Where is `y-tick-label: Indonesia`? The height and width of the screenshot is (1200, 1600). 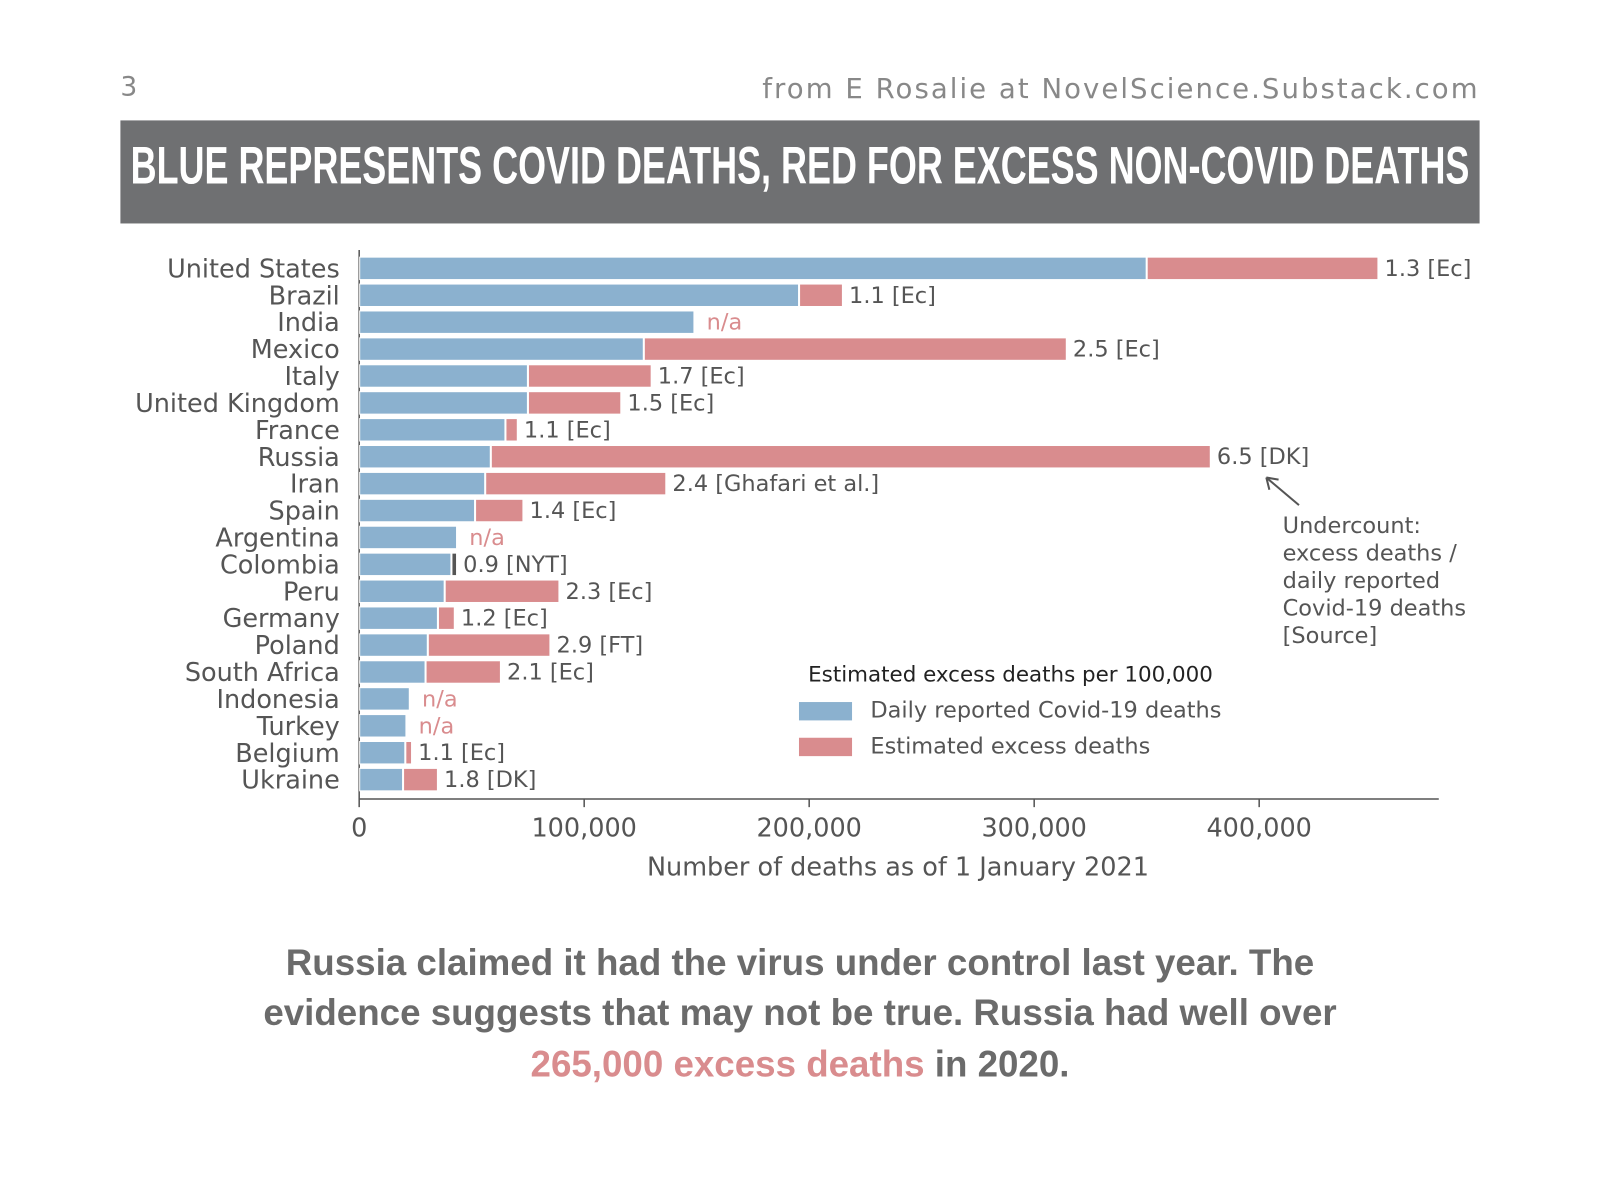 y-tick-label: Indonesia is located at coordinates (277, 700).